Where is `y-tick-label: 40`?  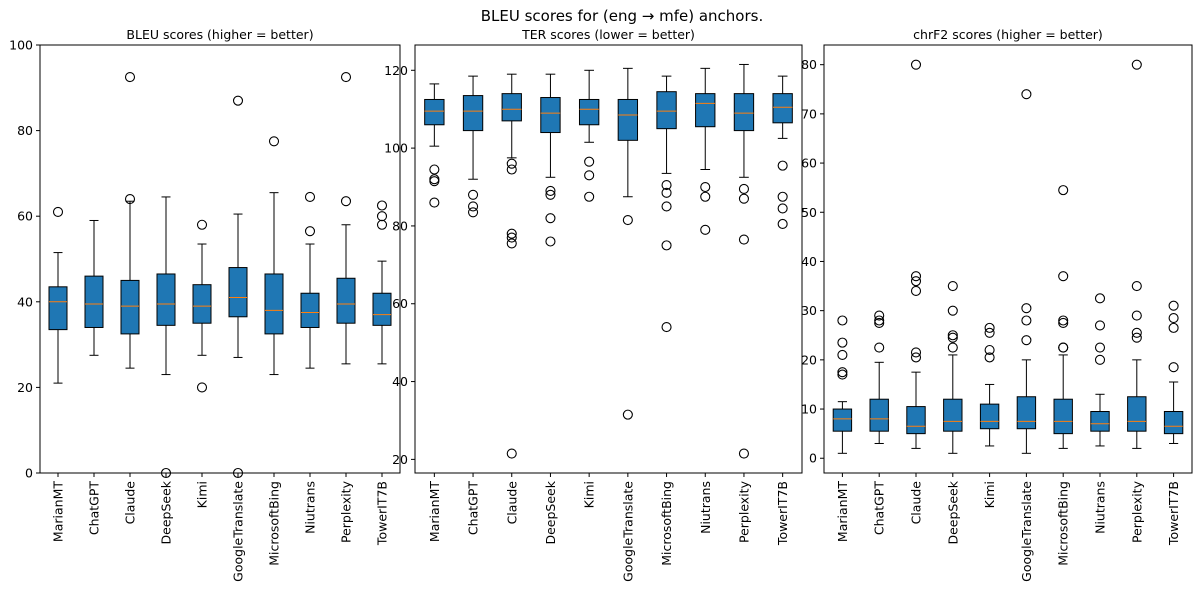
y-tick-label: 40 is located at coordinates (400, 381).